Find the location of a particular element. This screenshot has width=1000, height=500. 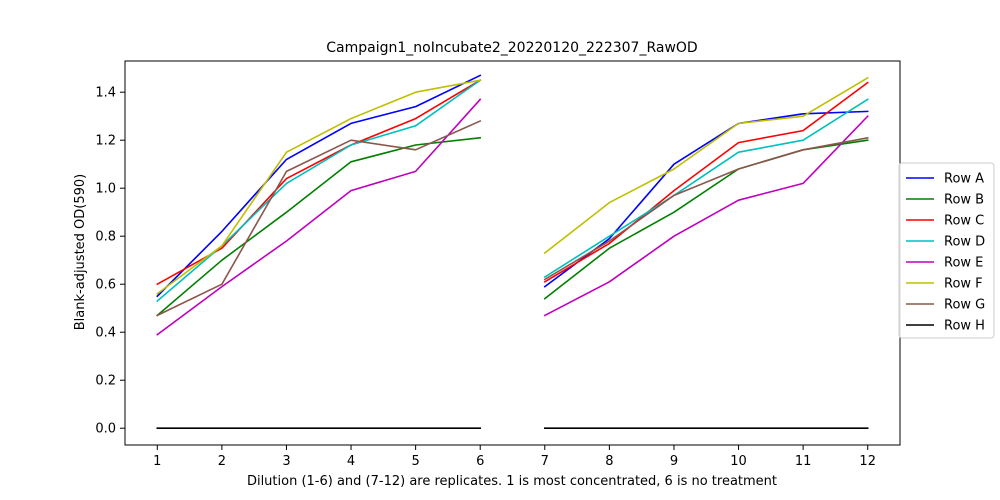

y-tick-label: 0.2 is located at coordinates (105, 381).